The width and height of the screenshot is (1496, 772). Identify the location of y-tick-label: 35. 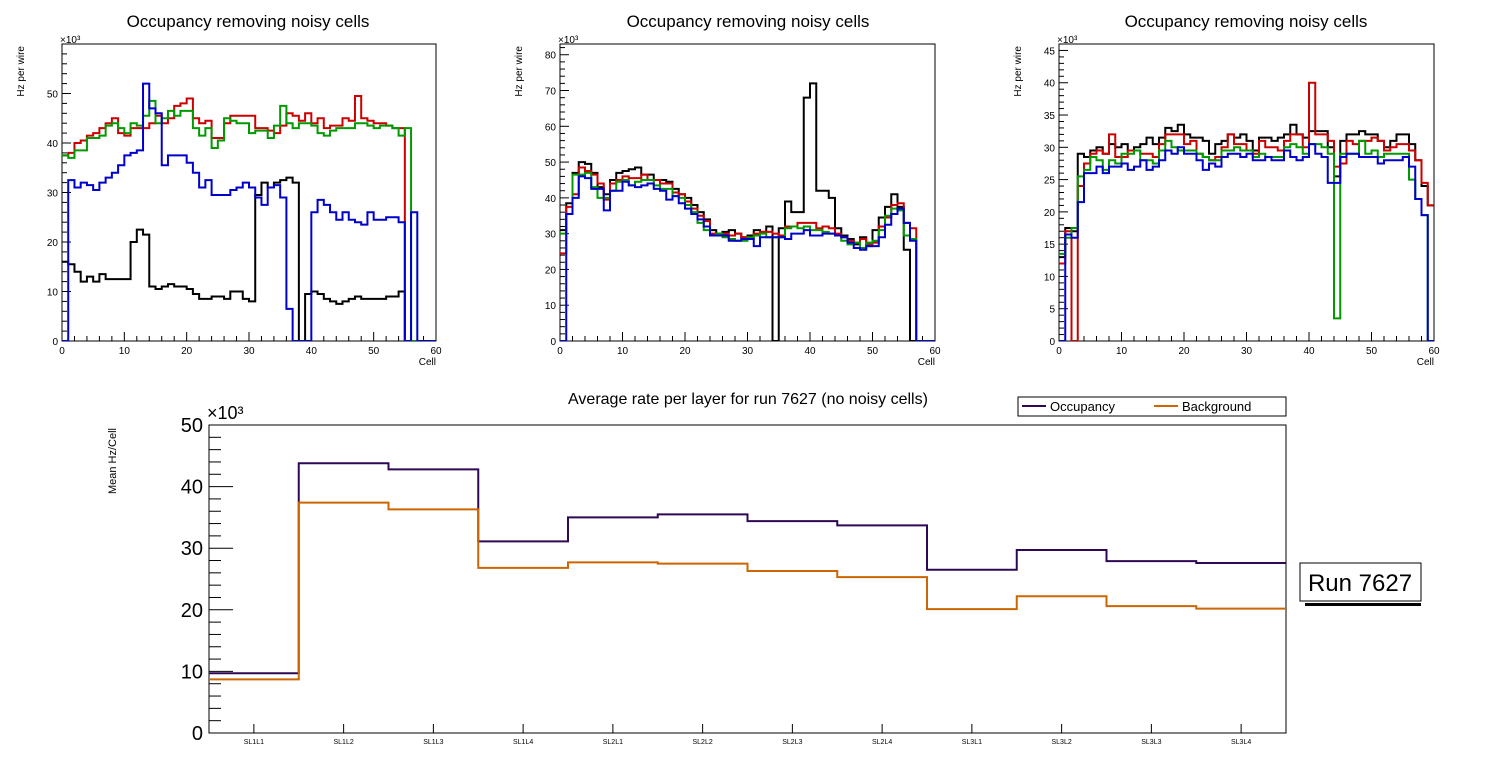
(1050, 116).